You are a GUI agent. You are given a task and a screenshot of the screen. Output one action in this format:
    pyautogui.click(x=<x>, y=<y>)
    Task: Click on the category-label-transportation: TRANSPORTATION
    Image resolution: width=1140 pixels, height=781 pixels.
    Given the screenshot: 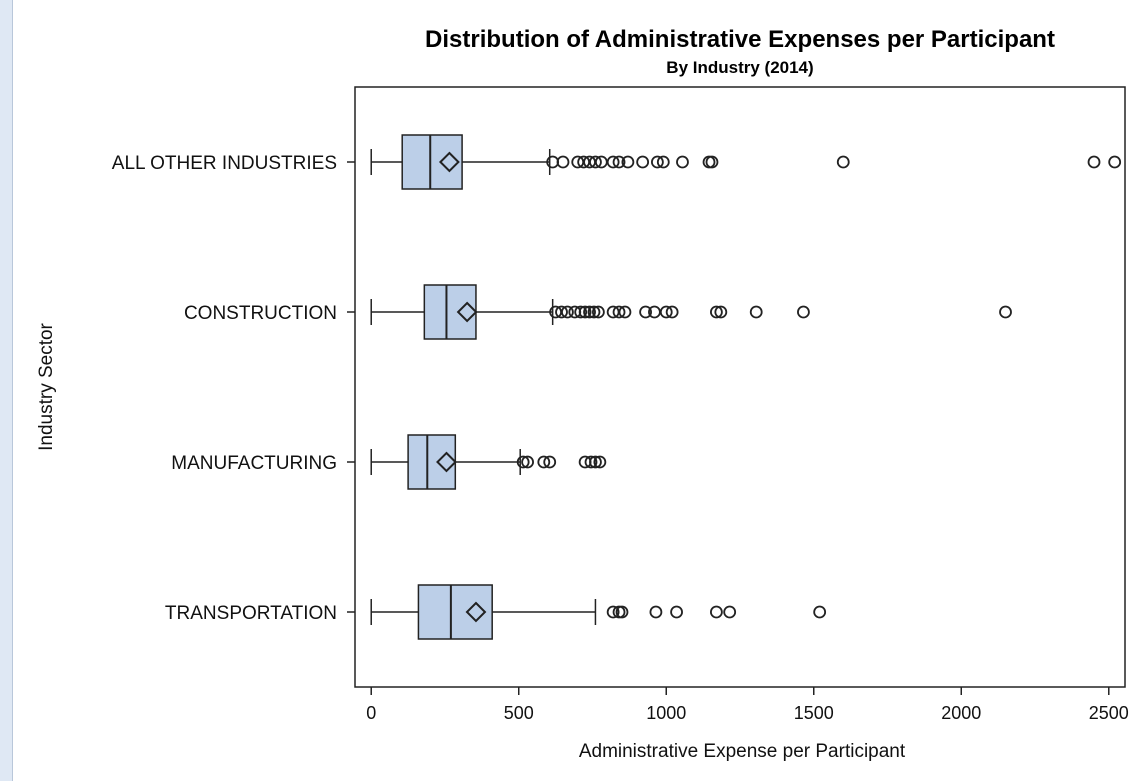 What is the action you would take?
    pyautogui.click(x=251, y=613)
    